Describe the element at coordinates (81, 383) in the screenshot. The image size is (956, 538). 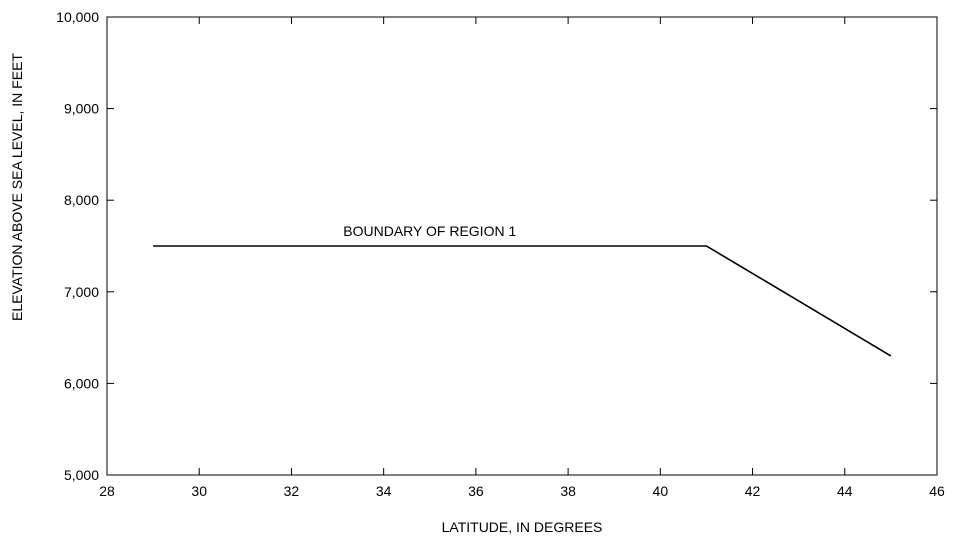
I see `y-tick-label: 6,000` at that location.